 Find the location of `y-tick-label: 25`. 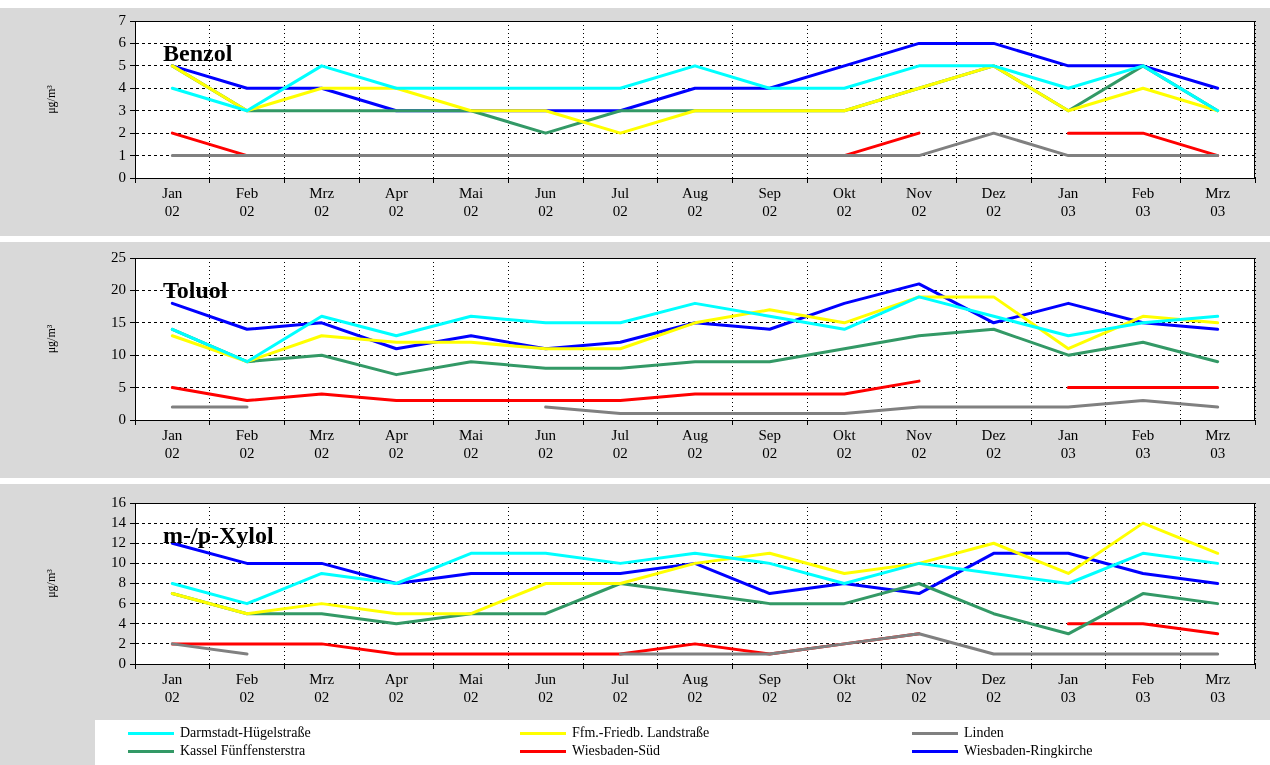

y-tick-label: 25 is located at coordinates (118, 256).